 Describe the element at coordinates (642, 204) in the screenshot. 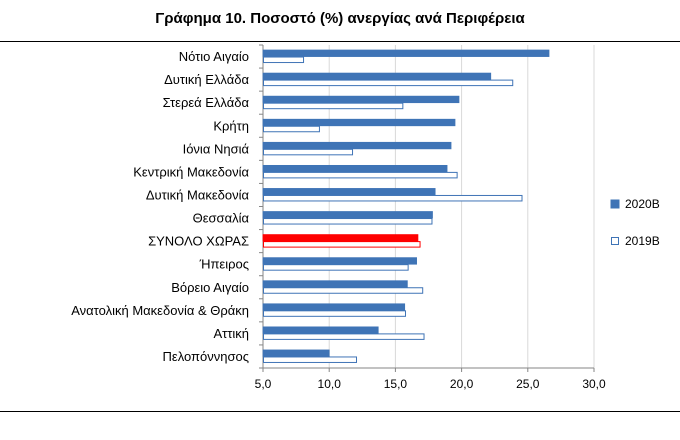

I see `legend-label-0: 2020Β` at that location.